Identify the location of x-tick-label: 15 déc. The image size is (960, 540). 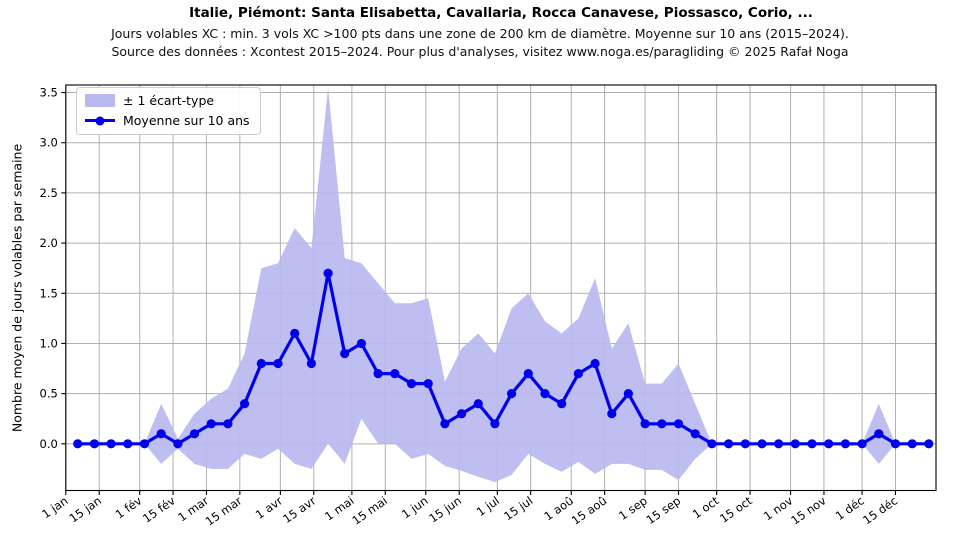
(880, 510).